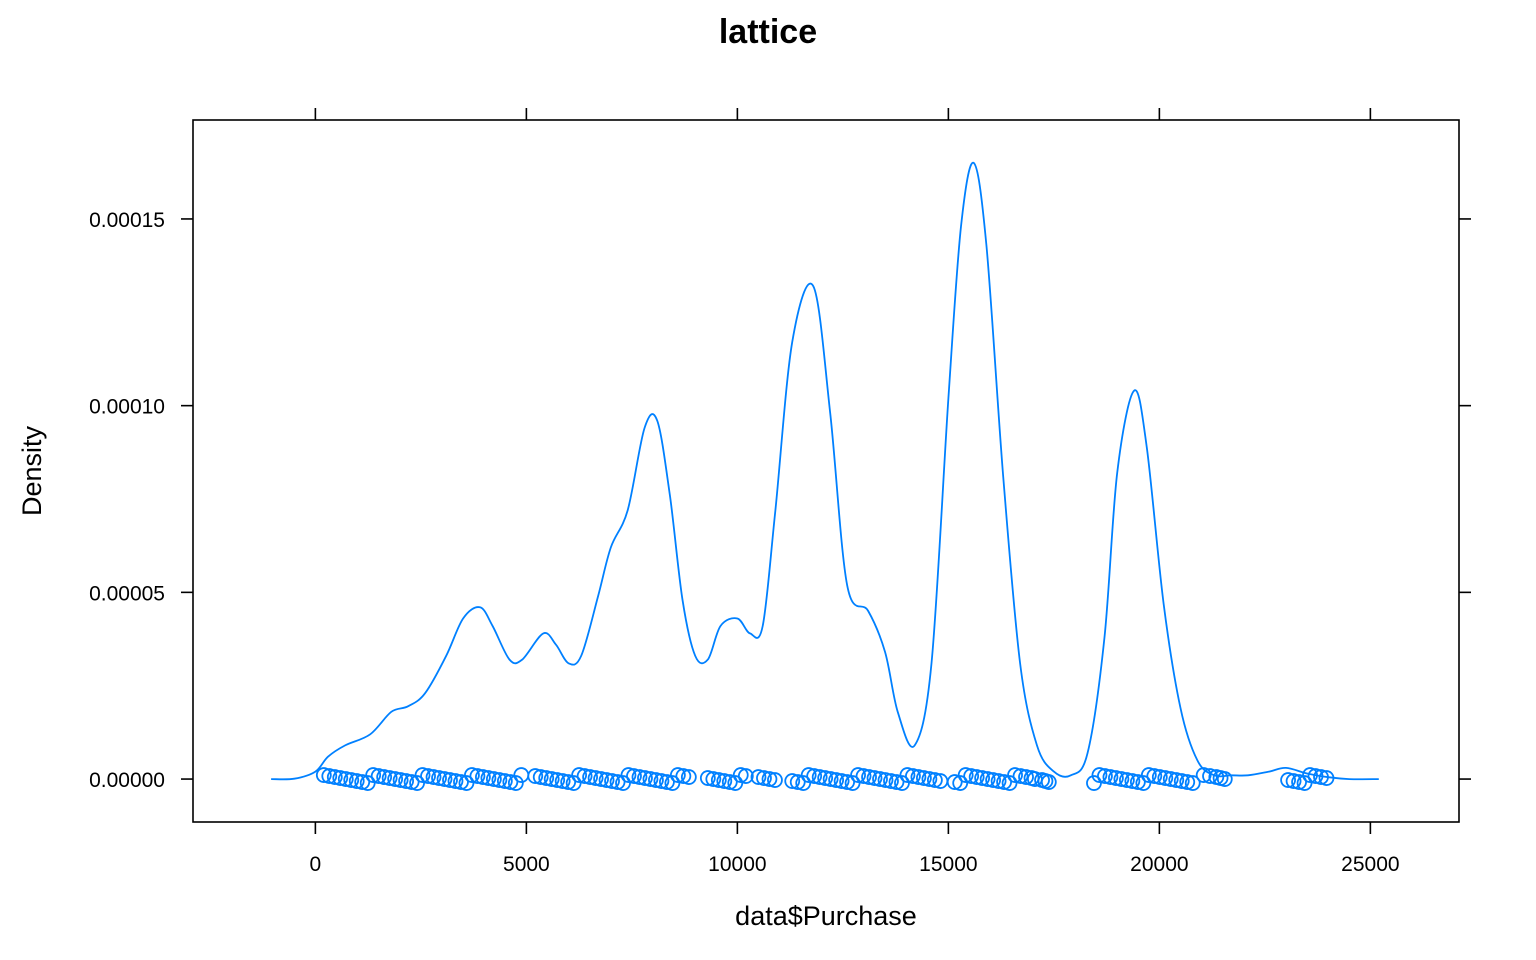 The width and height of the screenshot is (1536, 960). I want to click on y-axis-label: Density, so click(32, 470).